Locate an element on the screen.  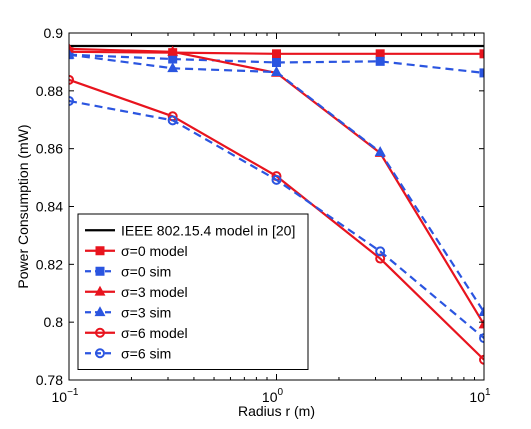
legend-entry-2: σ=0 sim is located at coordinates (128, 271).